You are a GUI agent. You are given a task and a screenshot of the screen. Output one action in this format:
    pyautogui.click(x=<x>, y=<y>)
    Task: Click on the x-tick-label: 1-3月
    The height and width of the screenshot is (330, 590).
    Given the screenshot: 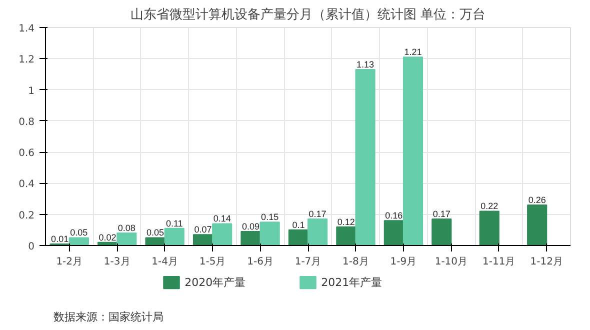 What is the action you would take?
    pyautogui.click(x=117, y=262)
    